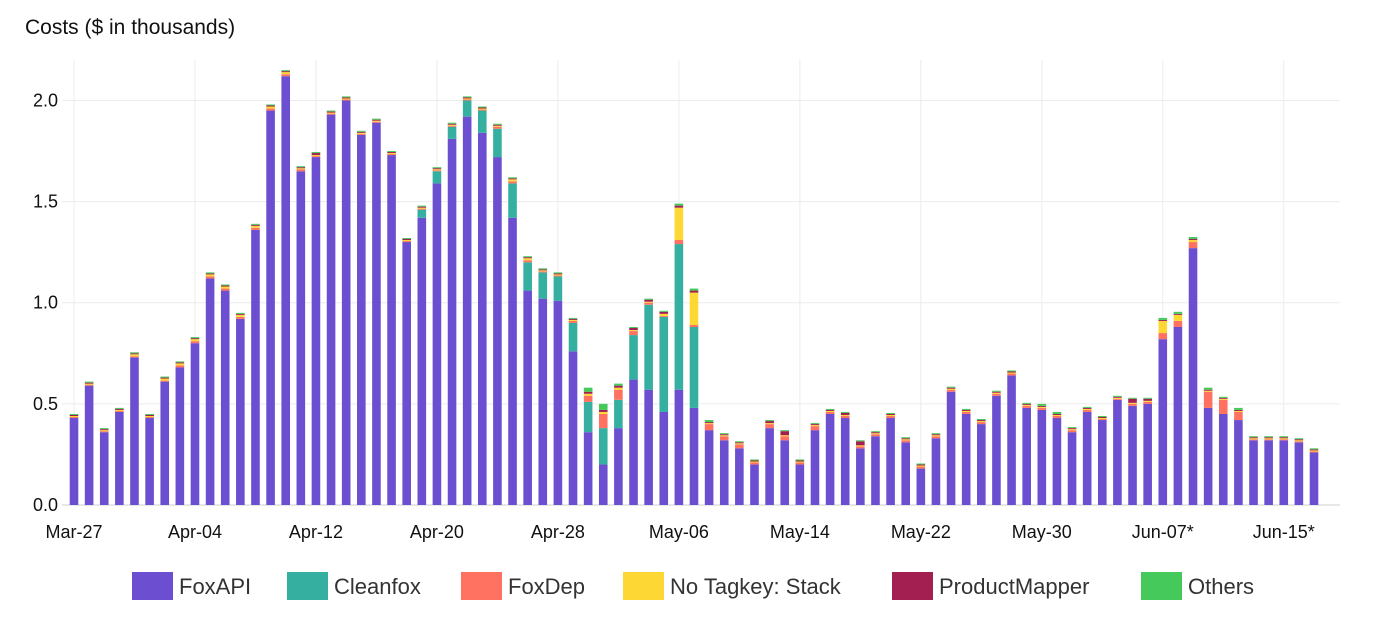  Describe the element at coordinates (45, 303) in the screenshot. I see `y-tick-label: 1.0` at that location.